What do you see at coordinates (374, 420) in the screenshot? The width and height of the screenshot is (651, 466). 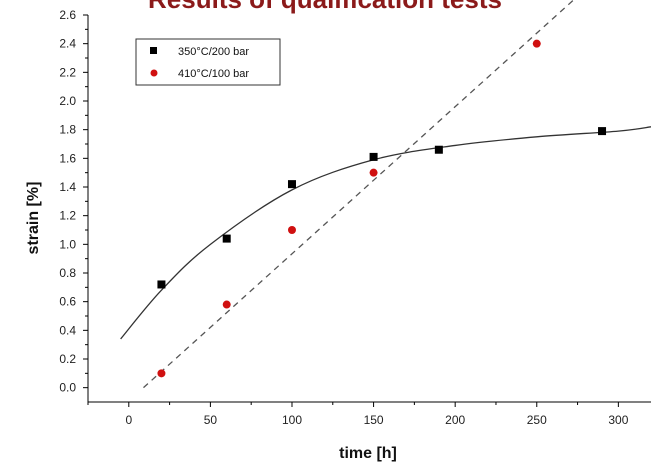 I see `x-tick-label: 150` at bounding box center [374, 420].